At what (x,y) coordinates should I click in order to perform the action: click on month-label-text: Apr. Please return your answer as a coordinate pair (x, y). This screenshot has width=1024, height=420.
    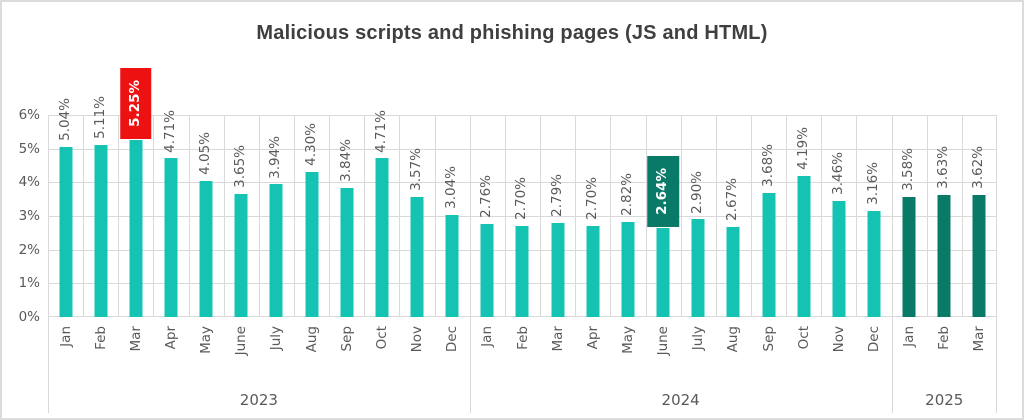
    Looking at the image, I should click on (592, 338).